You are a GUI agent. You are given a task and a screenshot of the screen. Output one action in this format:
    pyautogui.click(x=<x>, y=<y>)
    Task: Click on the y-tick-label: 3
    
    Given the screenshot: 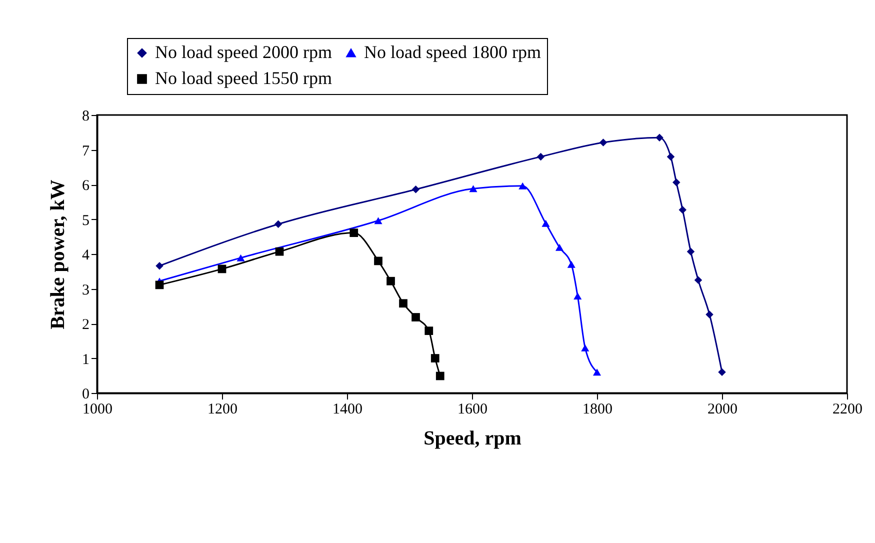 What is the action you would take?
    pyautogui.click(x=86, y=290)
    